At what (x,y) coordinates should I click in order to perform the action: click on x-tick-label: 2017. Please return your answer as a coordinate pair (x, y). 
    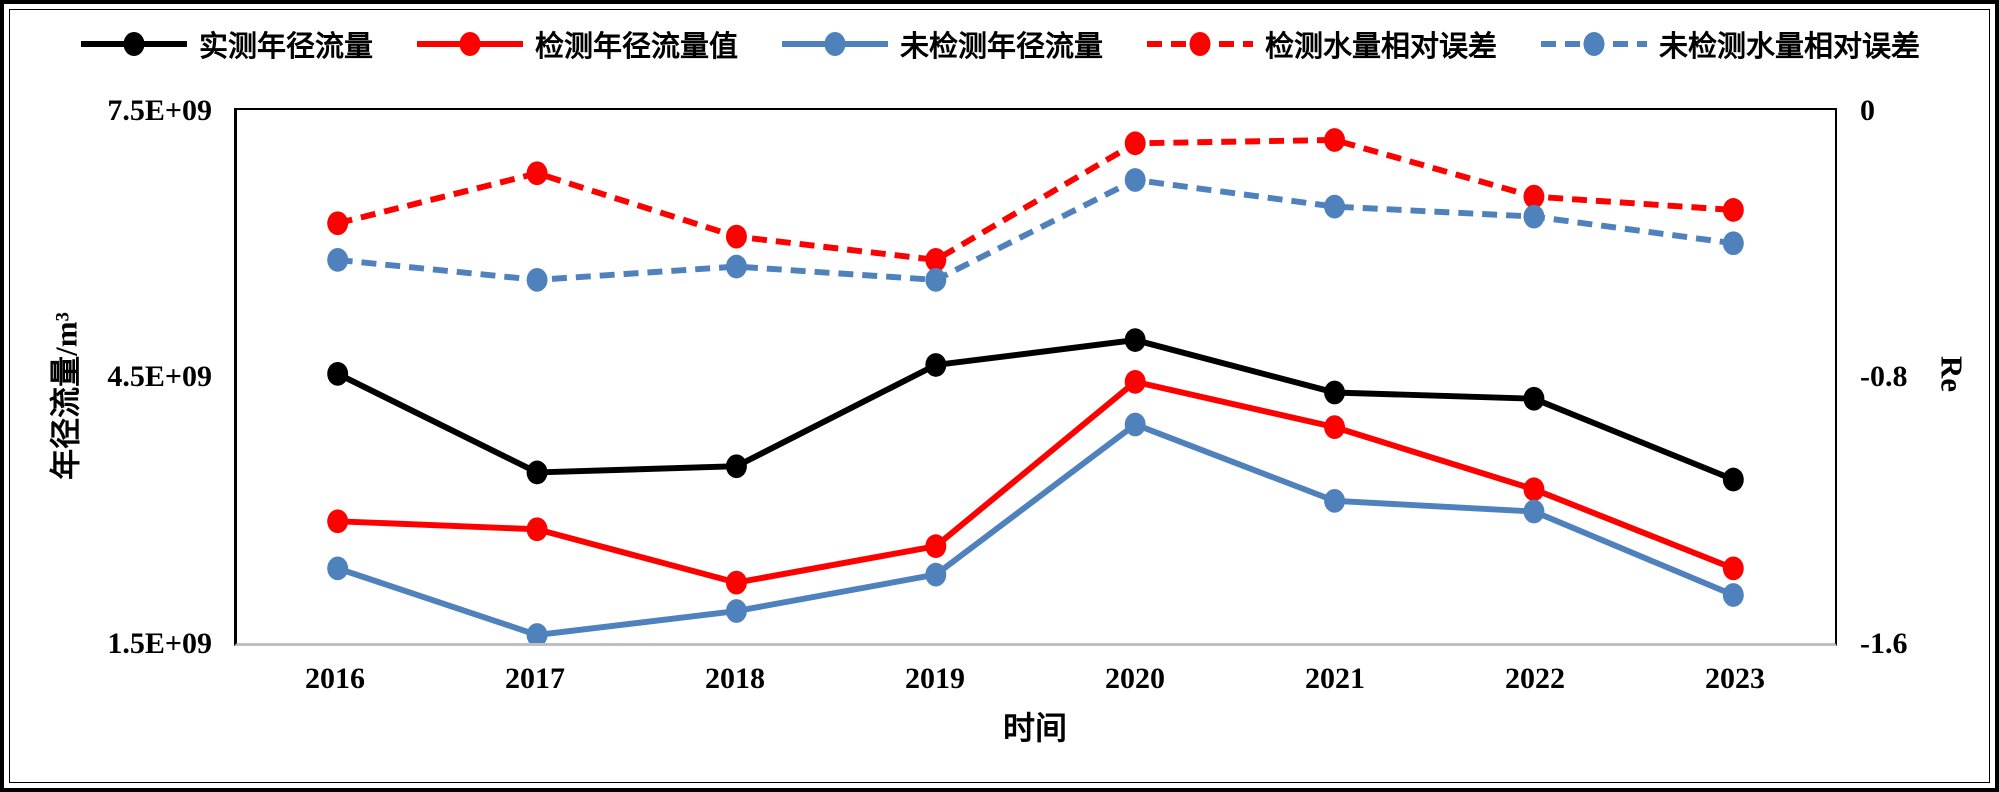
    Looking at the image, I should click on (535, 678).